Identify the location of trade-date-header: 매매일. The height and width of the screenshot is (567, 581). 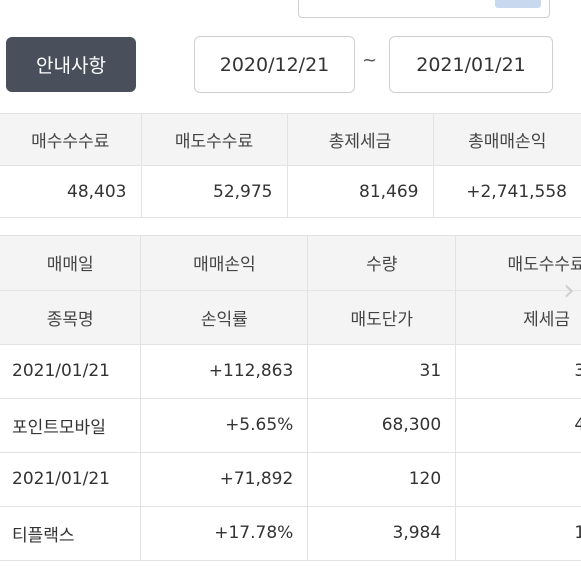
(71, 263).